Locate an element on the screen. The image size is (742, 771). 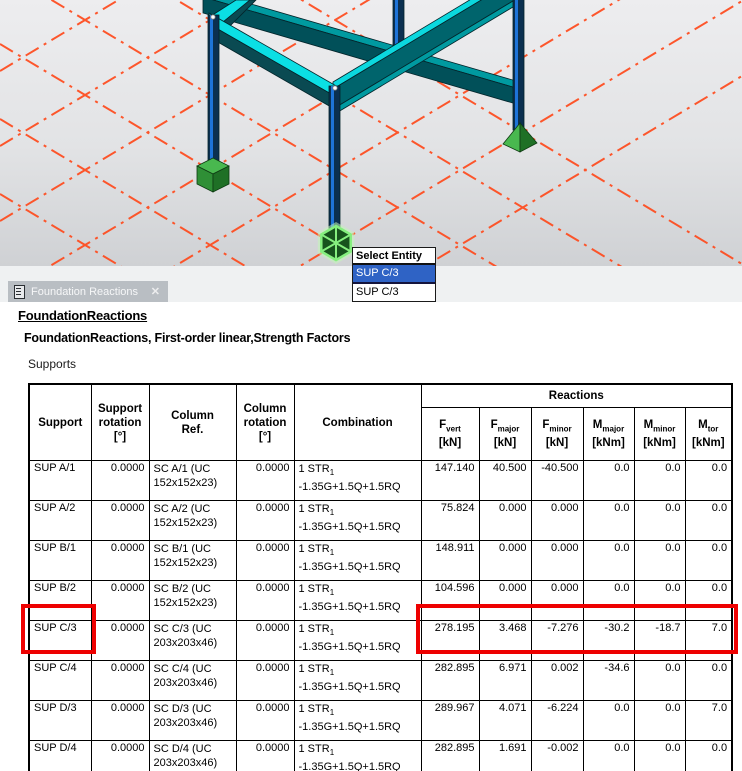
cell-column-ref: SC D/3 (UC 203x203x46) is located at coordinates (192, 720).